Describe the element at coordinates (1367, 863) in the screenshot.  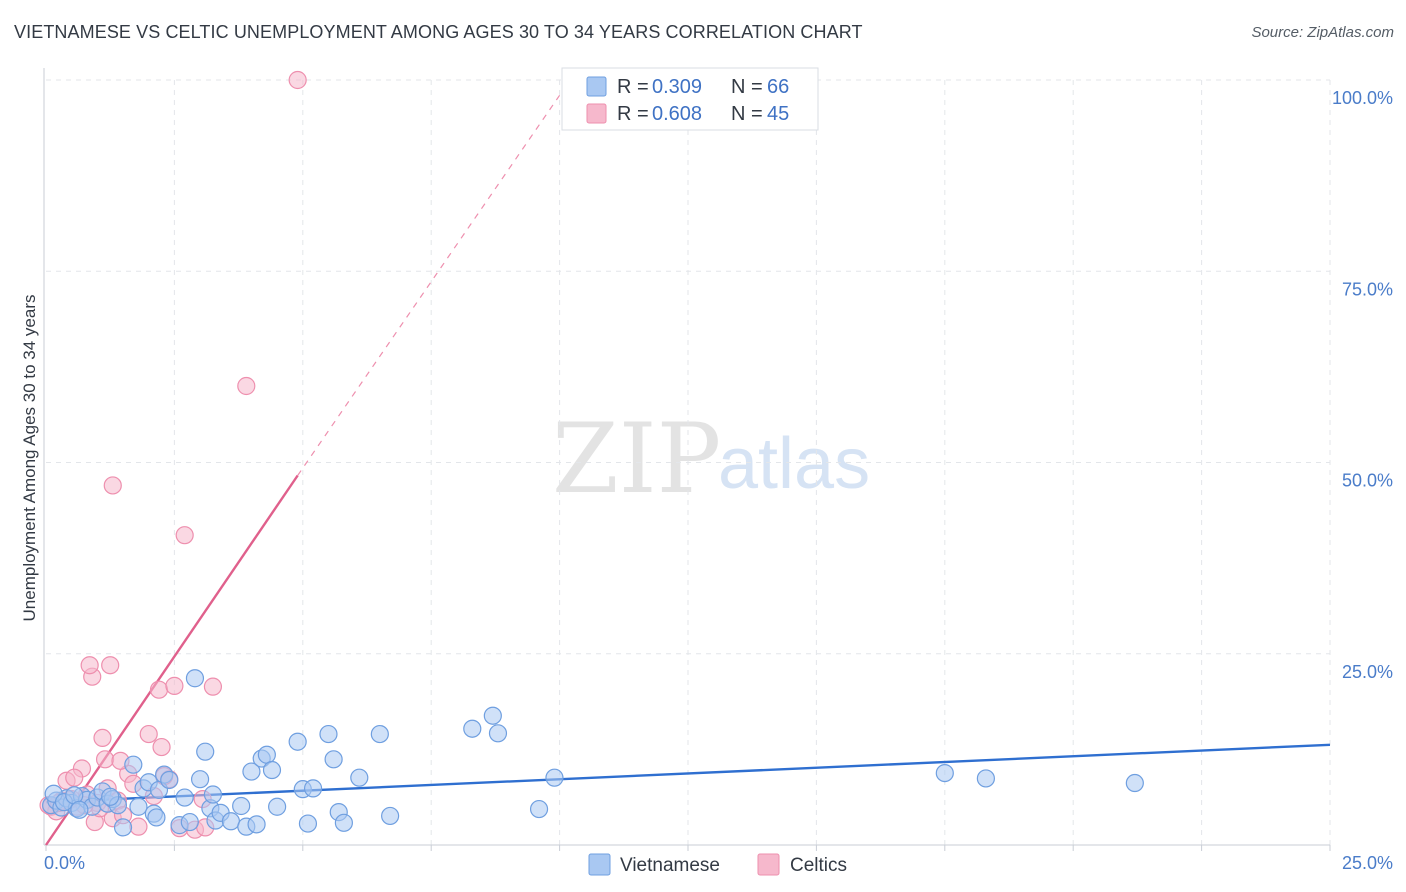
I see `x-tick-label: 25.0%` at that location.